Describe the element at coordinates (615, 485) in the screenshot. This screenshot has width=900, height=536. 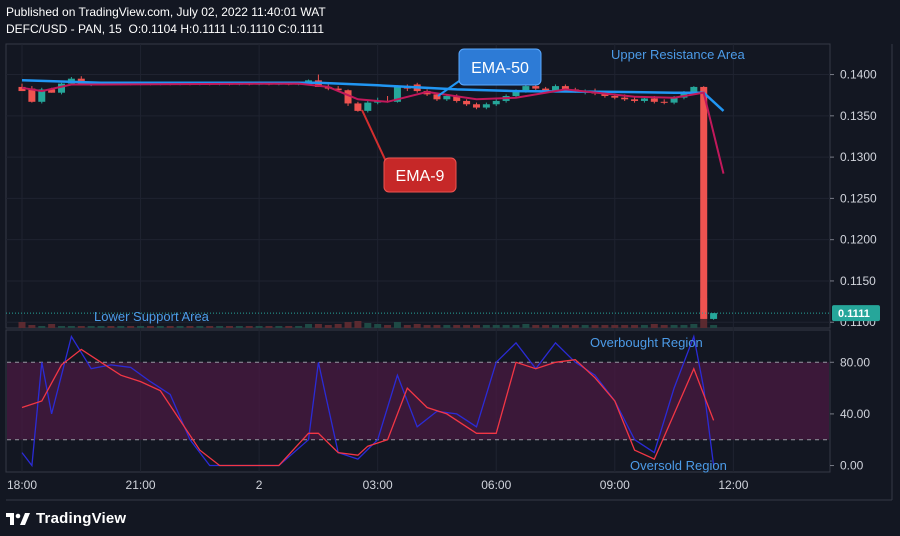
I see `time-tick-label: 09:00` at that location.